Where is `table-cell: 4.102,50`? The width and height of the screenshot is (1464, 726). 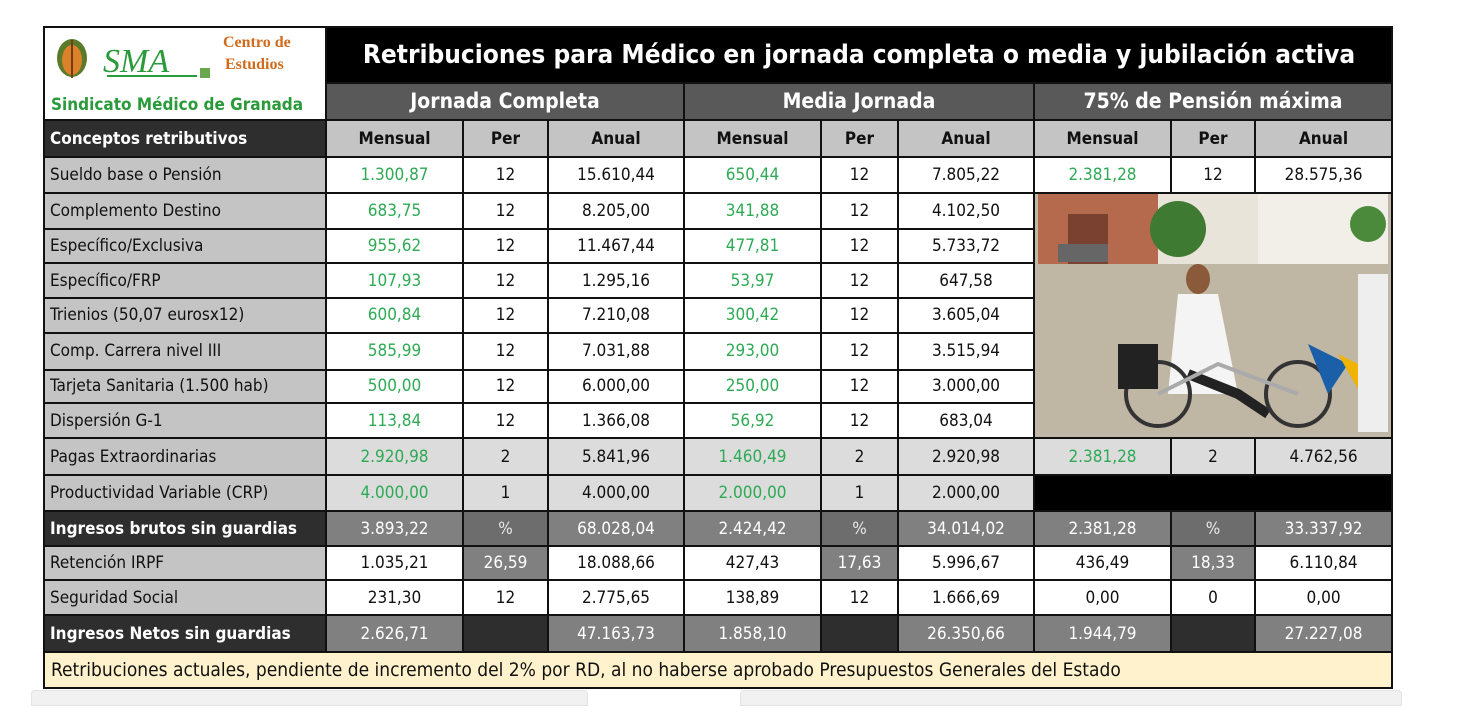 table-cell: 4.102,50 is located at coordinates (966, 211).